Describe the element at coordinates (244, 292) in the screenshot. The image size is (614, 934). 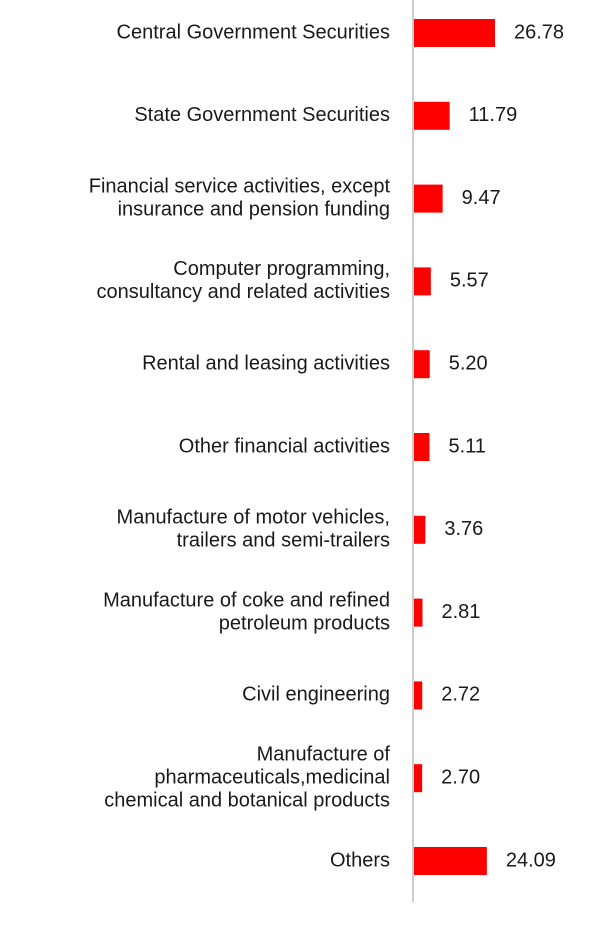
I see `category-label-line: consultancy and related activities` at that location.